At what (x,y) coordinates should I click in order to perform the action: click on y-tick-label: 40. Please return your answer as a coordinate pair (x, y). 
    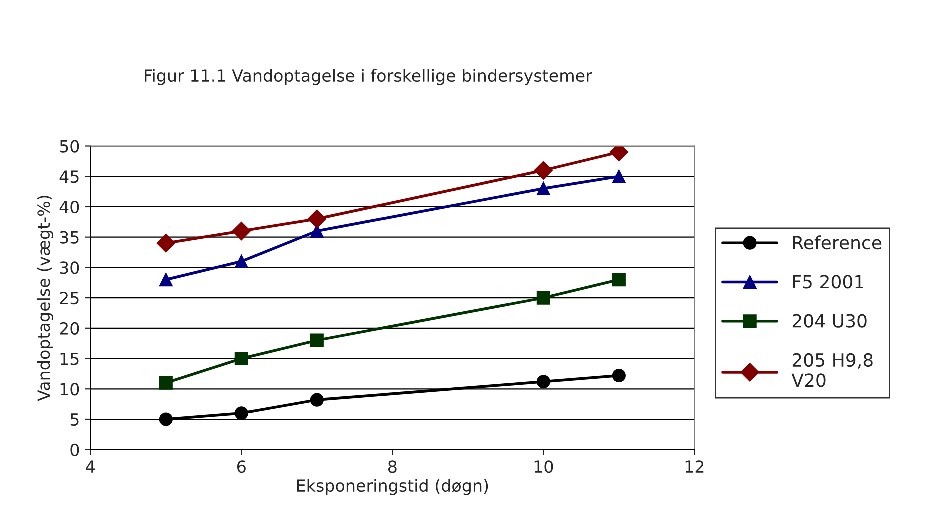
    Looking at the image, I should click on (70, 207).